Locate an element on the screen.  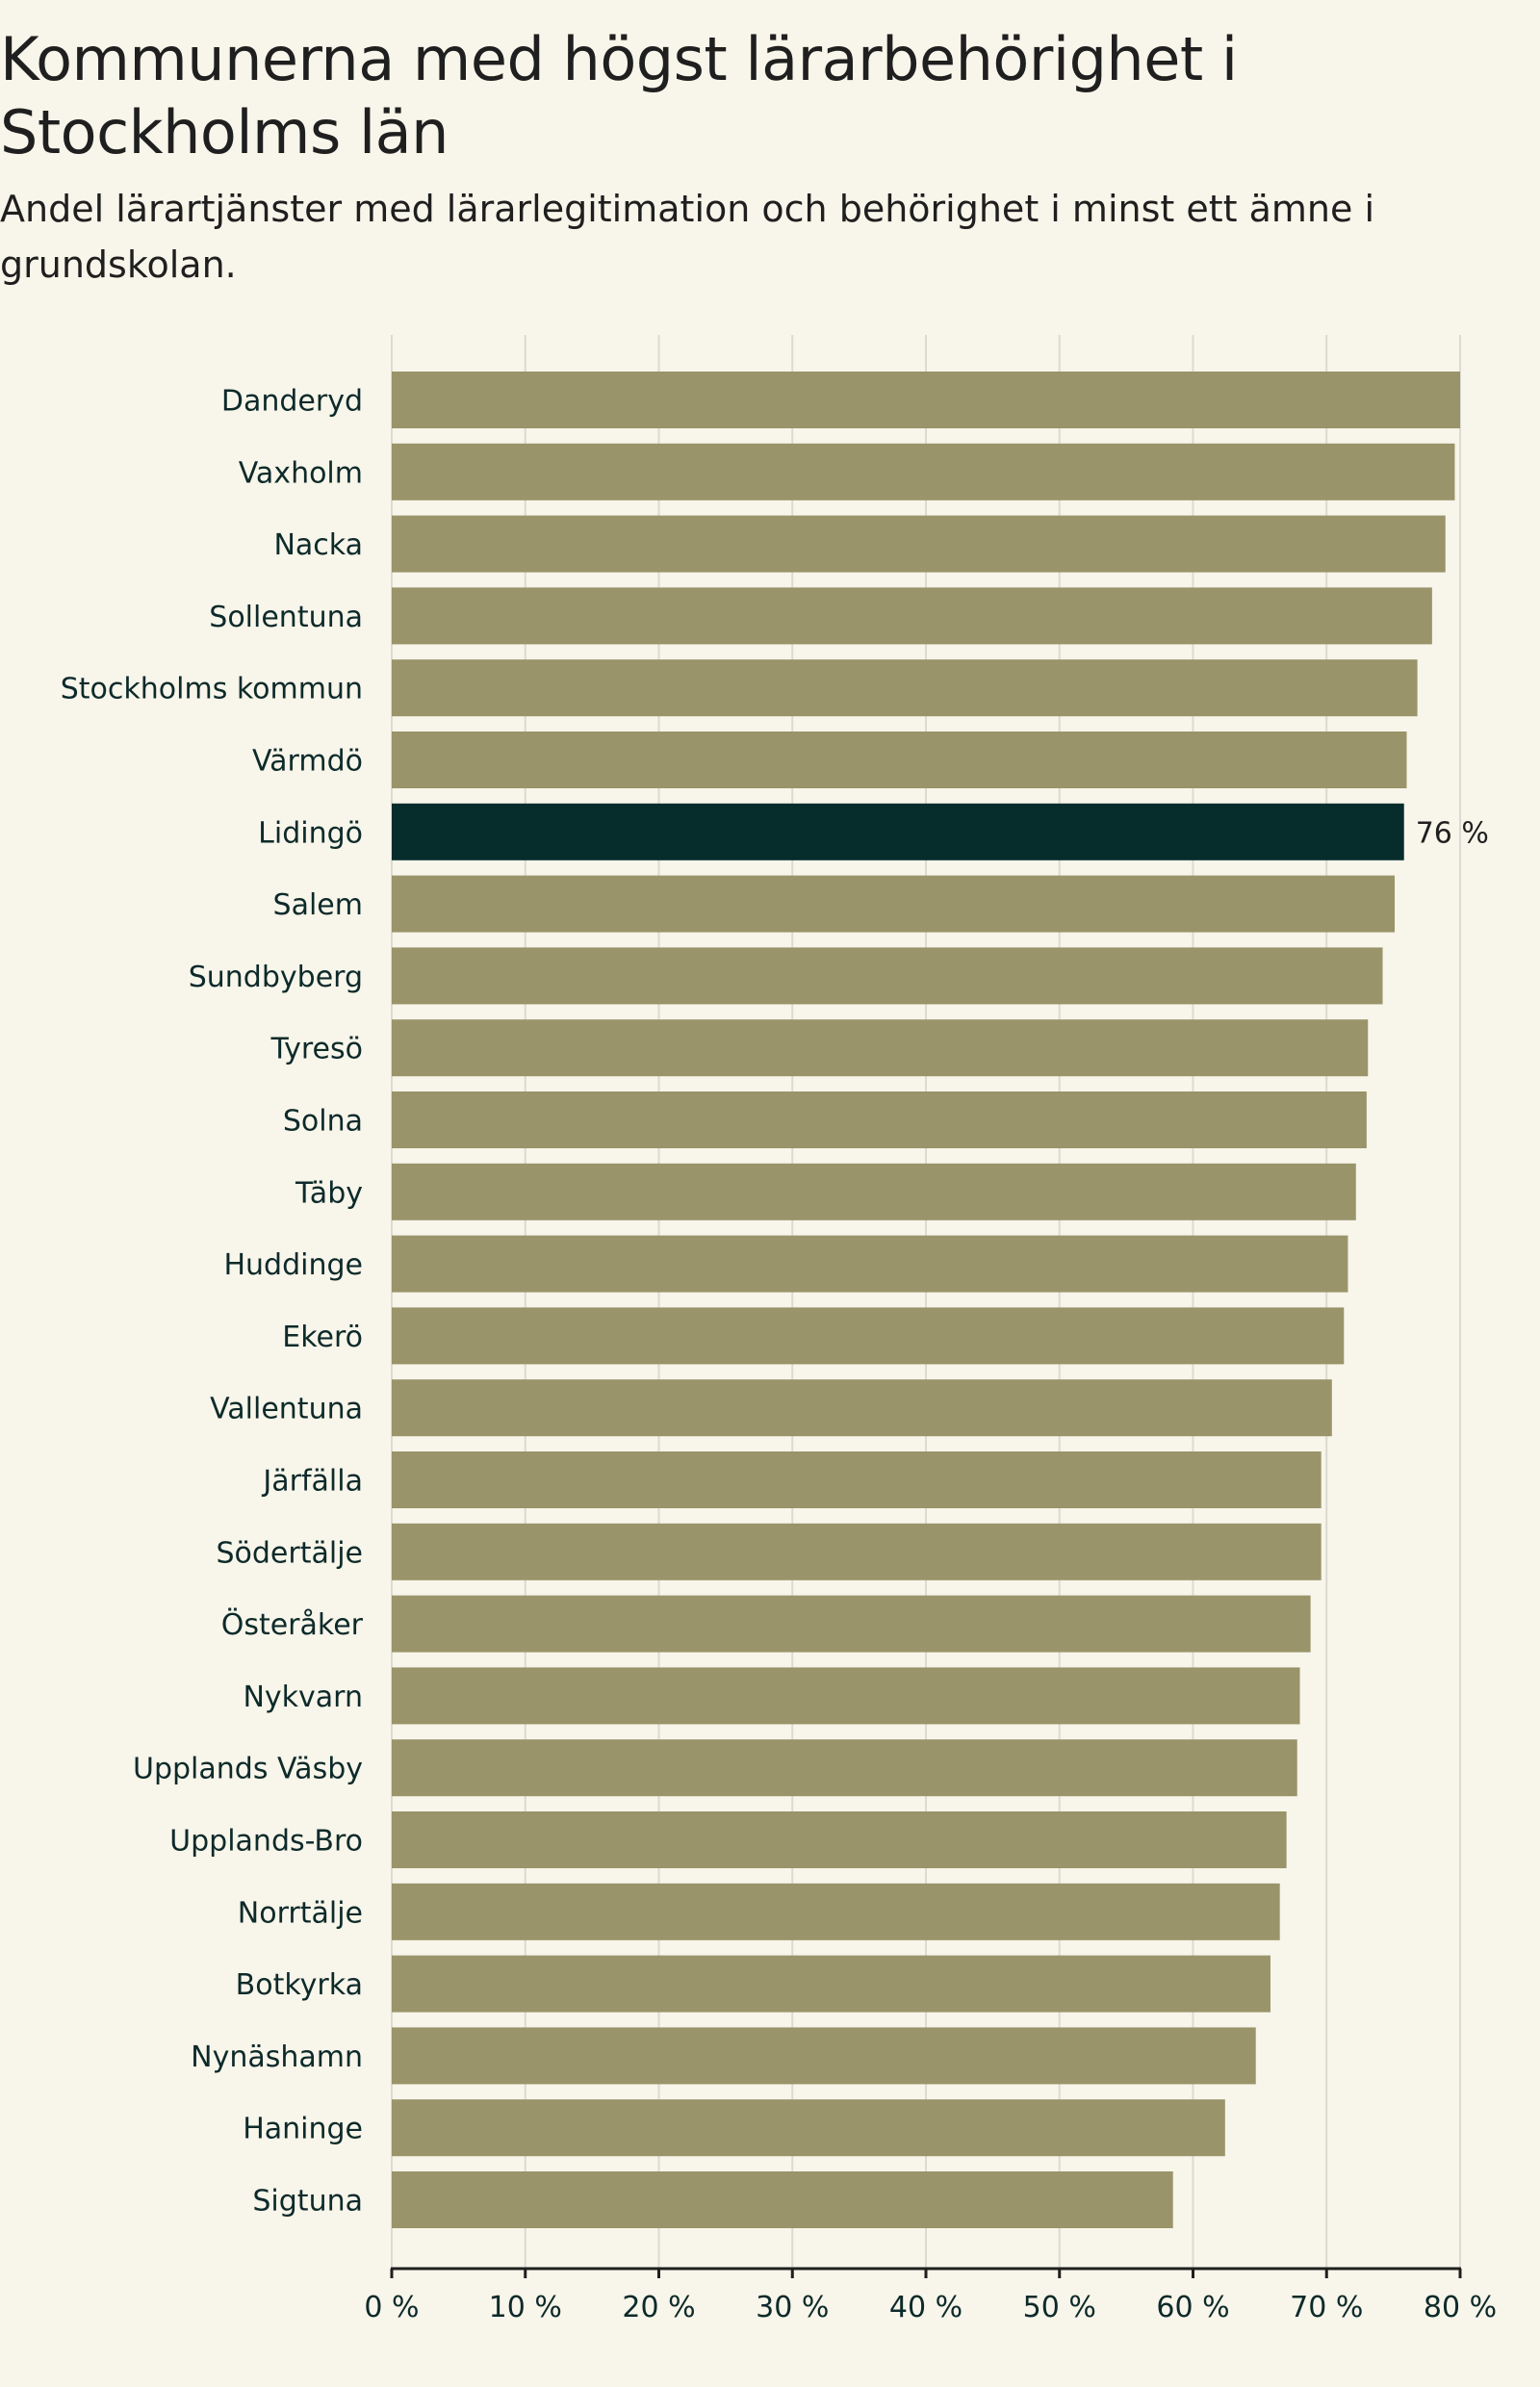
category-label: Stockholms kommun is located at coordinates (212, 689).